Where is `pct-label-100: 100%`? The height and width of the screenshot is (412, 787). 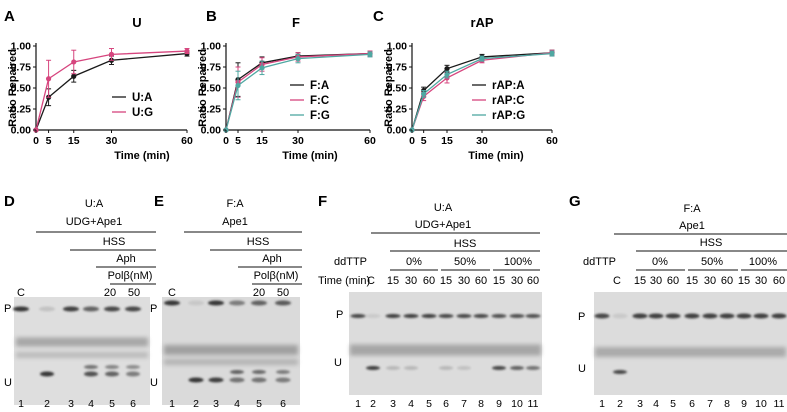 pct-label-100: 100% is located at coordinates (518, 262).